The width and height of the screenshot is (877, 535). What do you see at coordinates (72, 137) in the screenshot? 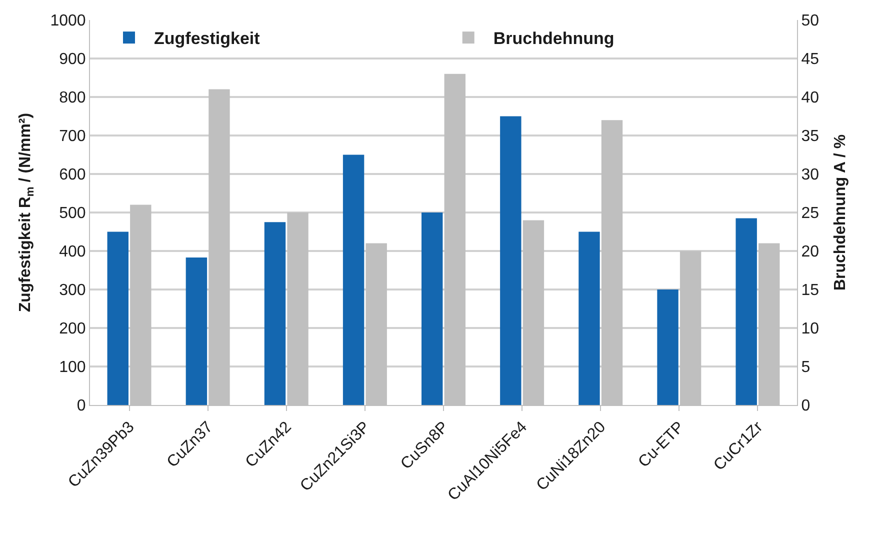
I see `y-tick-label: 700` at bounding box center [72, 137].